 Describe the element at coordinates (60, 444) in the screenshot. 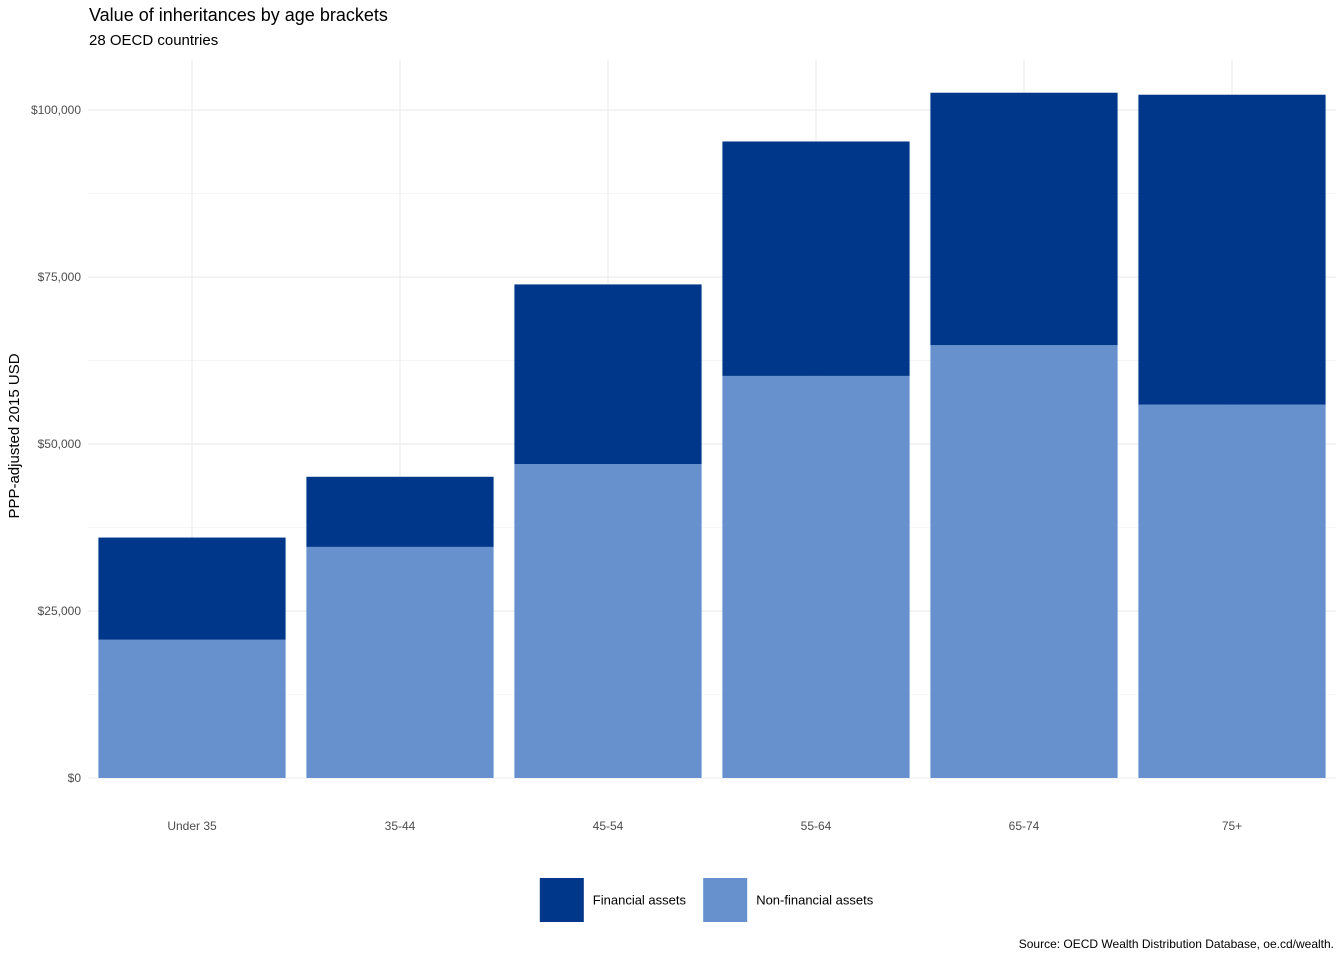

I see `y-tick-label: $50,000` at that location.